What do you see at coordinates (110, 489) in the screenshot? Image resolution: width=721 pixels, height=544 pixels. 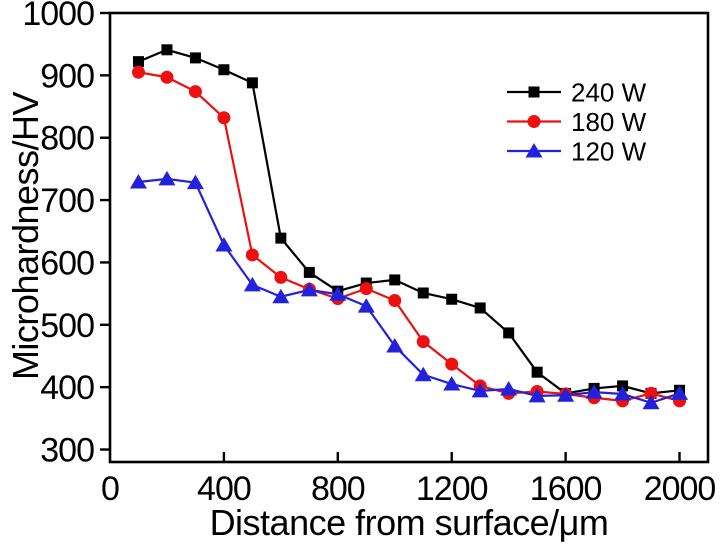 I see `x-tick-label: 0` at bounding box center [110, 489].